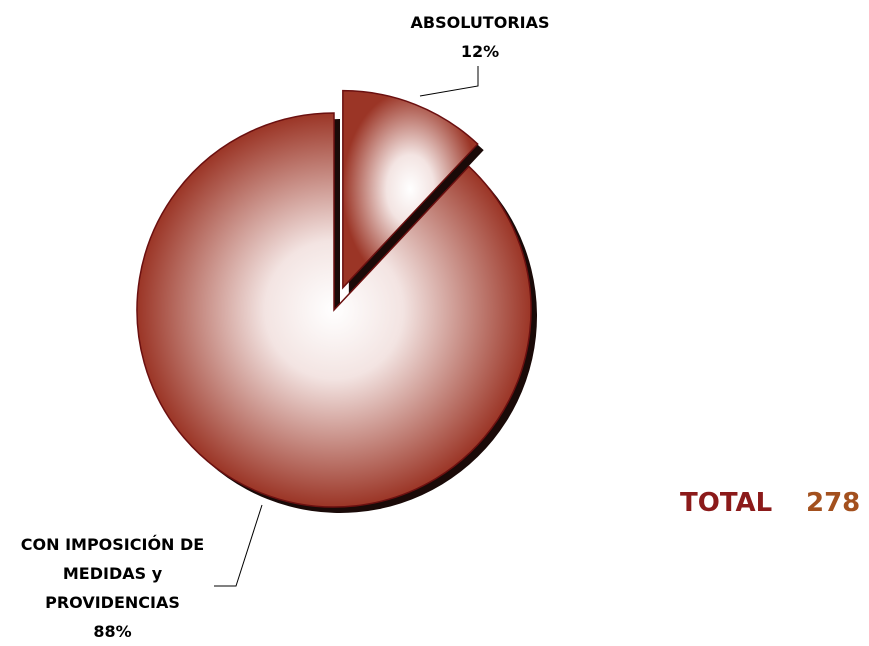  Describe the element at coordinates (833, 503) in the screenshot. I see `total-value: 278` at that location.